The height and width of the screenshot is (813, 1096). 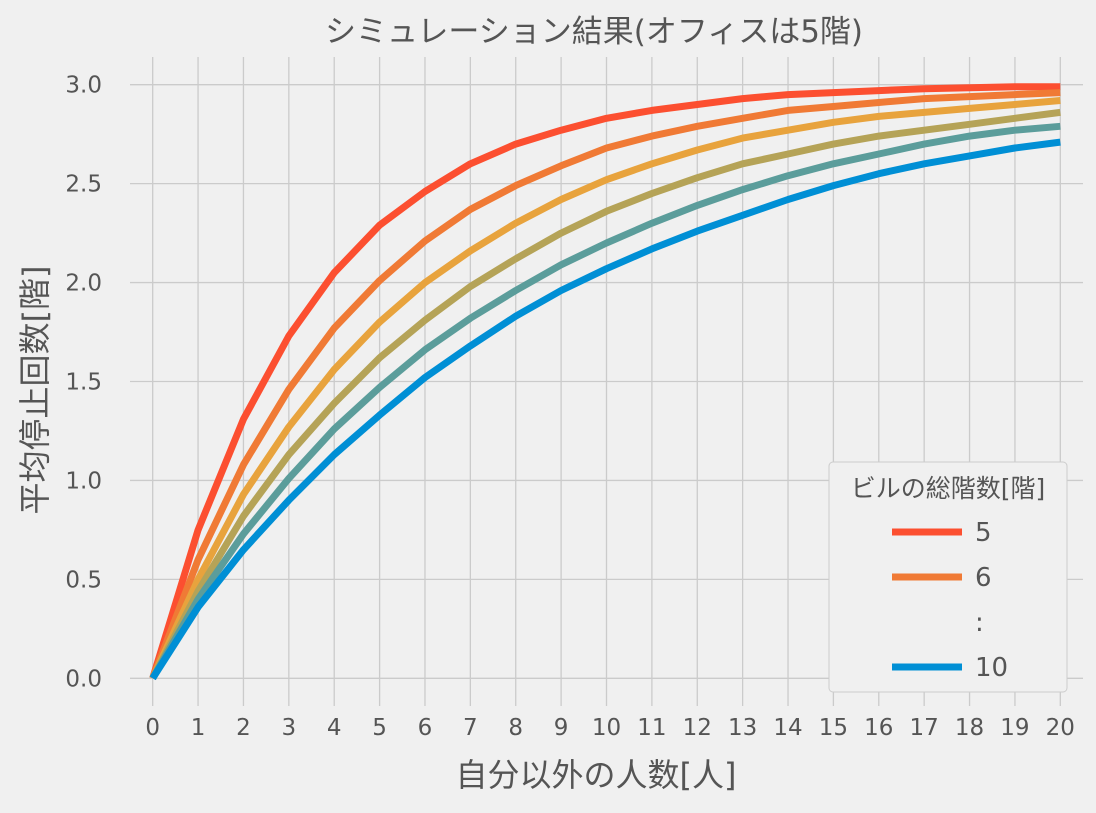 What do you see at coordinates (515, 728) in the screenshot?
I see `x-tick-label: 8` at bounding box center [515, 728].